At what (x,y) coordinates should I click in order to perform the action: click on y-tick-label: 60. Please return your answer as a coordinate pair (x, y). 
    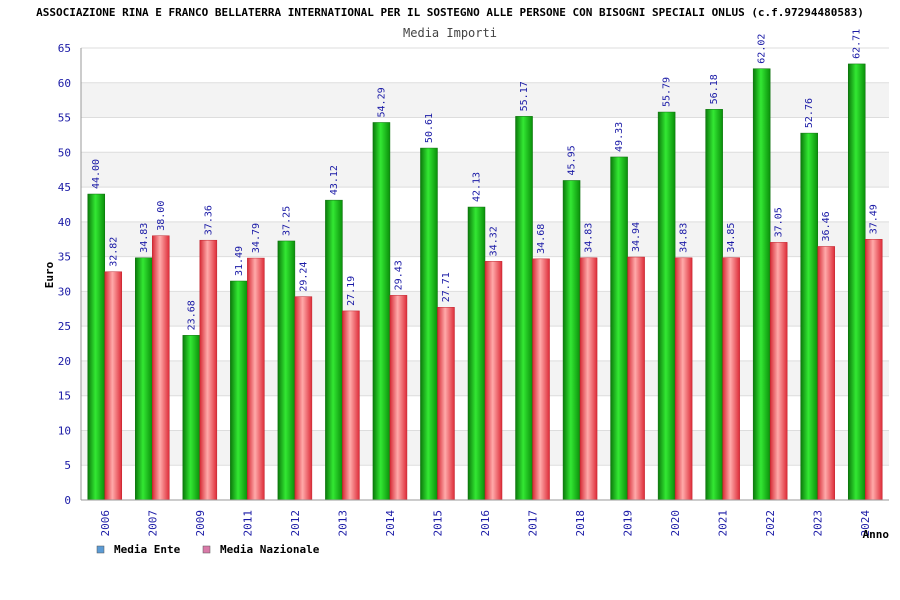
    Looking at the image, I should click on (64, 83).